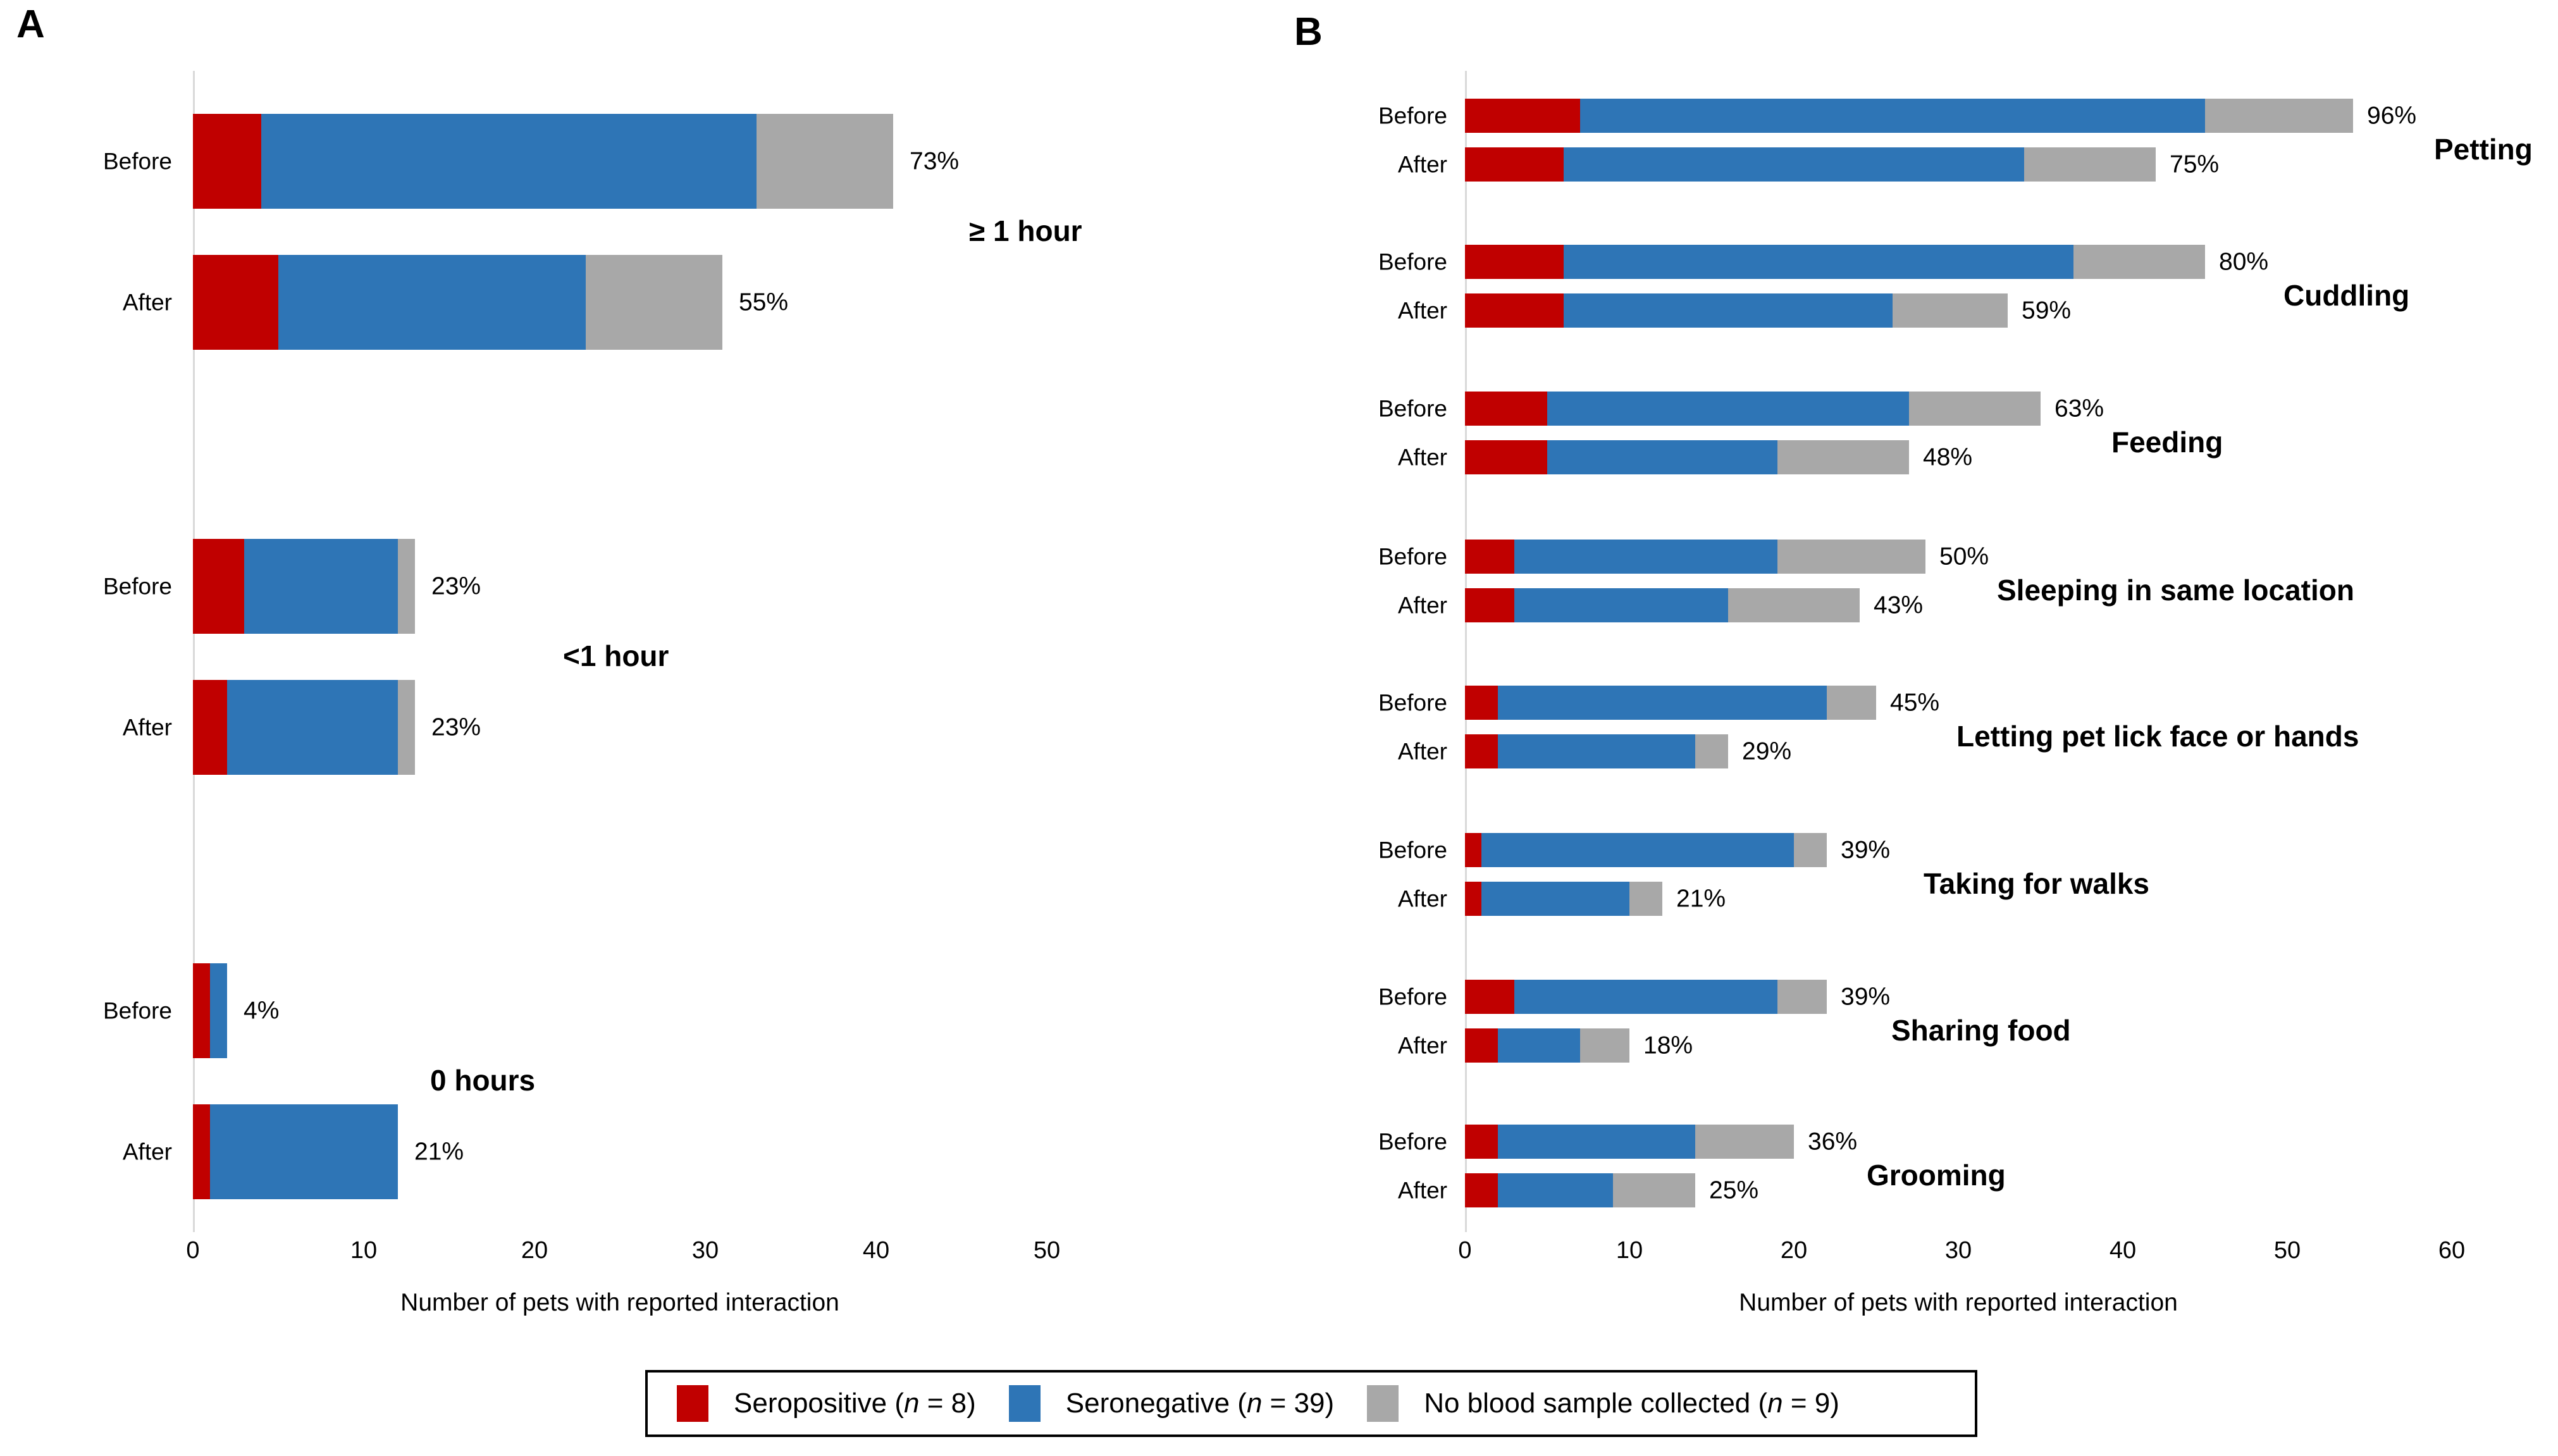 This screenshot has height=1456, width=2558. Describe the element at coordinates (1981, 1030) in the screenshot. I see `group-caption: Sharing food` at that location.